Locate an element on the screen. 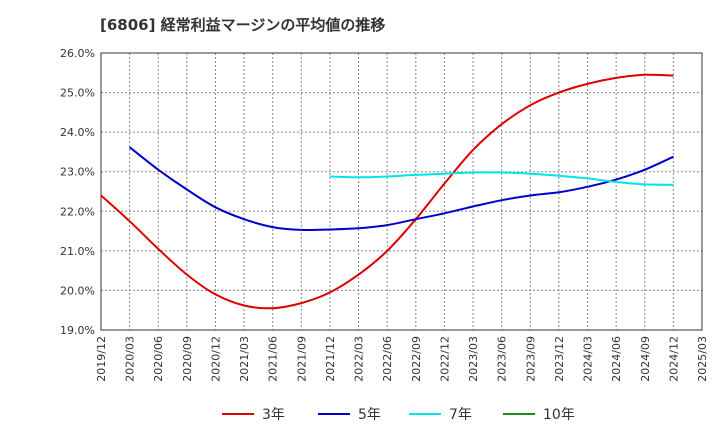  legend-label: 5年 is located at coordinates (369, 415).